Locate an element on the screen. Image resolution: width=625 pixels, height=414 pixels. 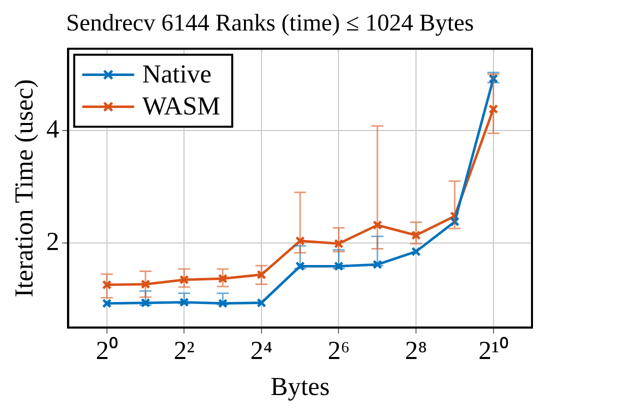
legend-label: WASM is located at coordinates (181, 106).